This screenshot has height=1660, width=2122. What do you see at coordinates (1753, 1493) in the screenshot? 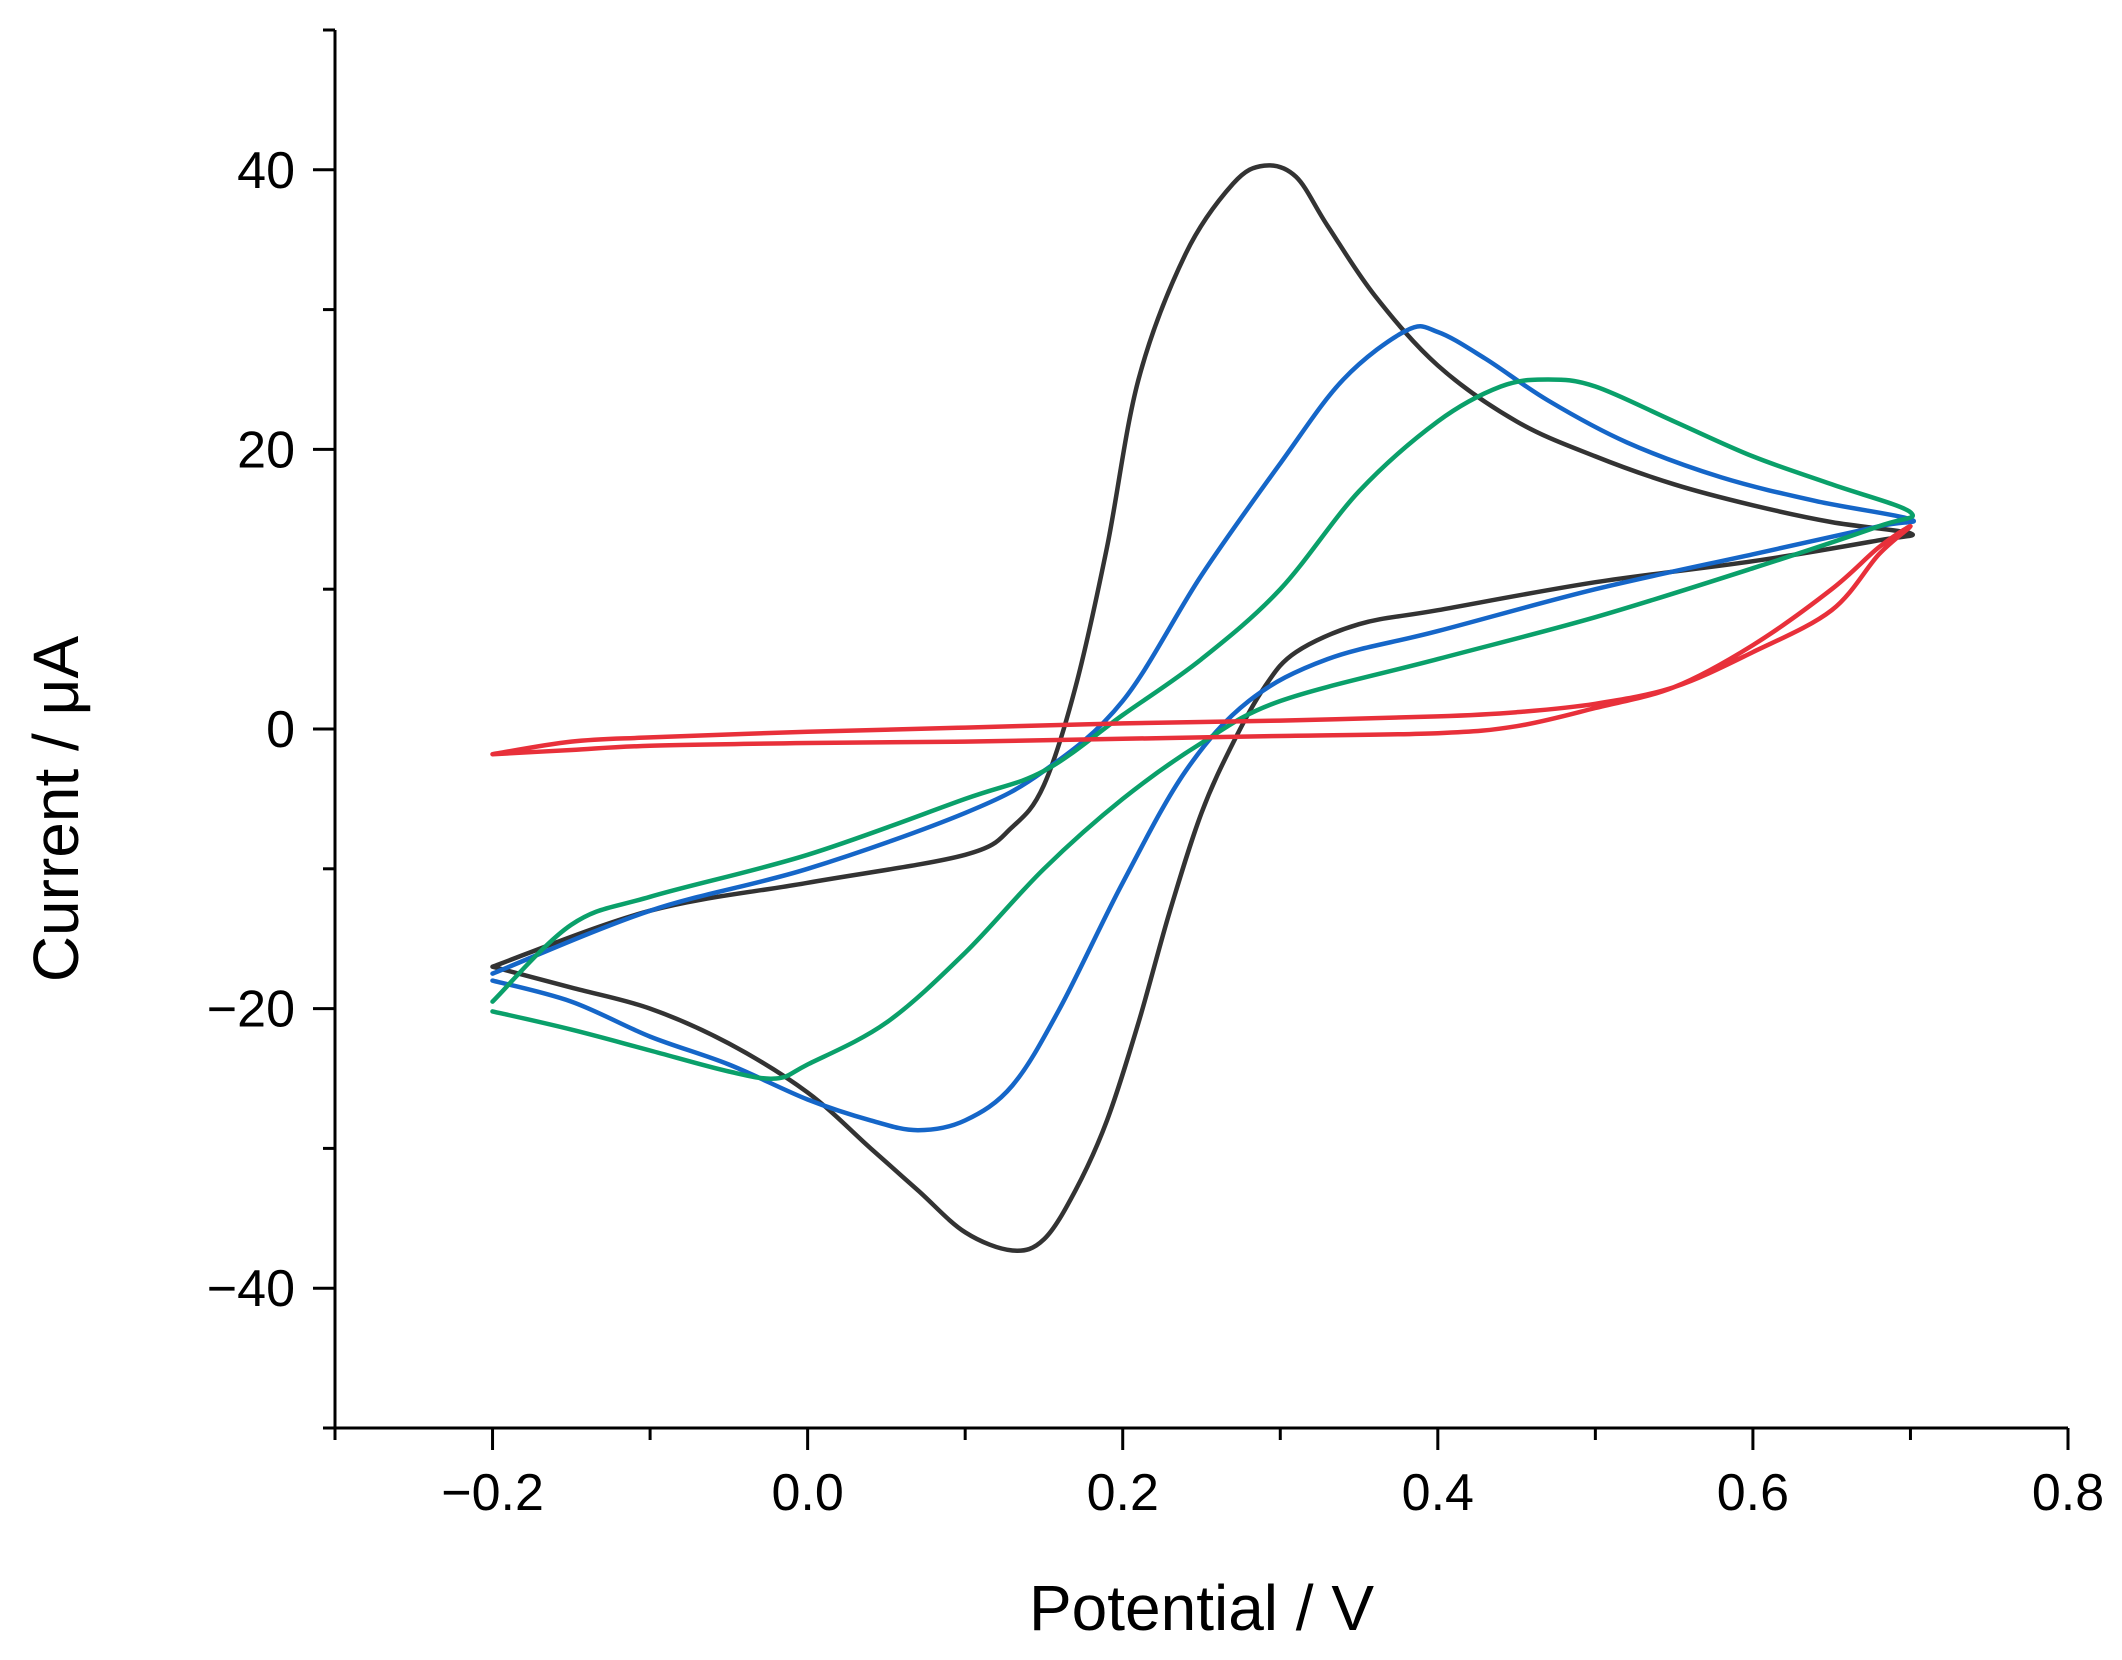
I see `x-tick-label: 0.6` at bounding box center [1753, 1493].